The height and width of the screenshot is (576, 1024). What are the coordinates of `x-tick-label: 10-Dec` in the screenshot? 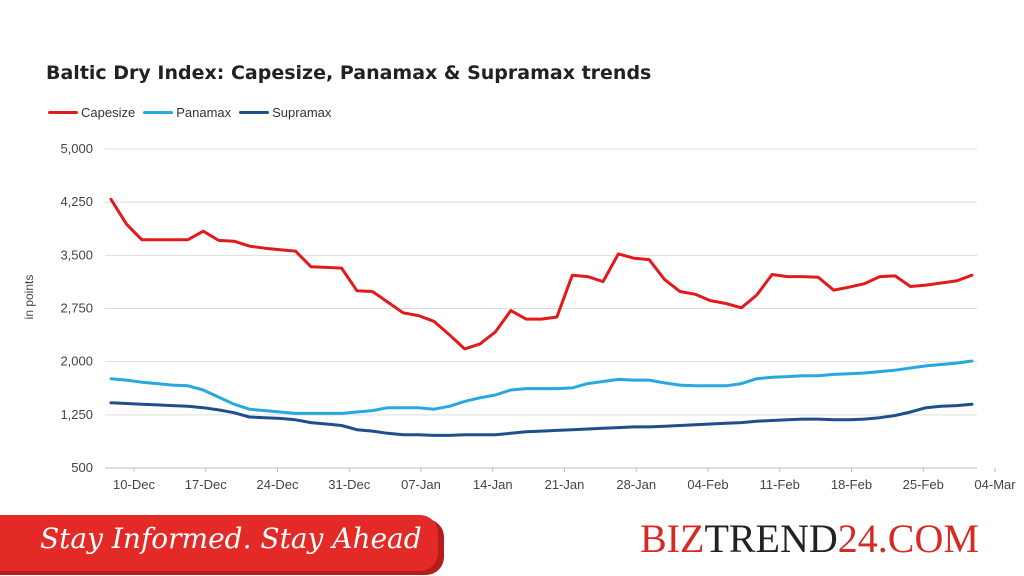 It's located at (134, 484).